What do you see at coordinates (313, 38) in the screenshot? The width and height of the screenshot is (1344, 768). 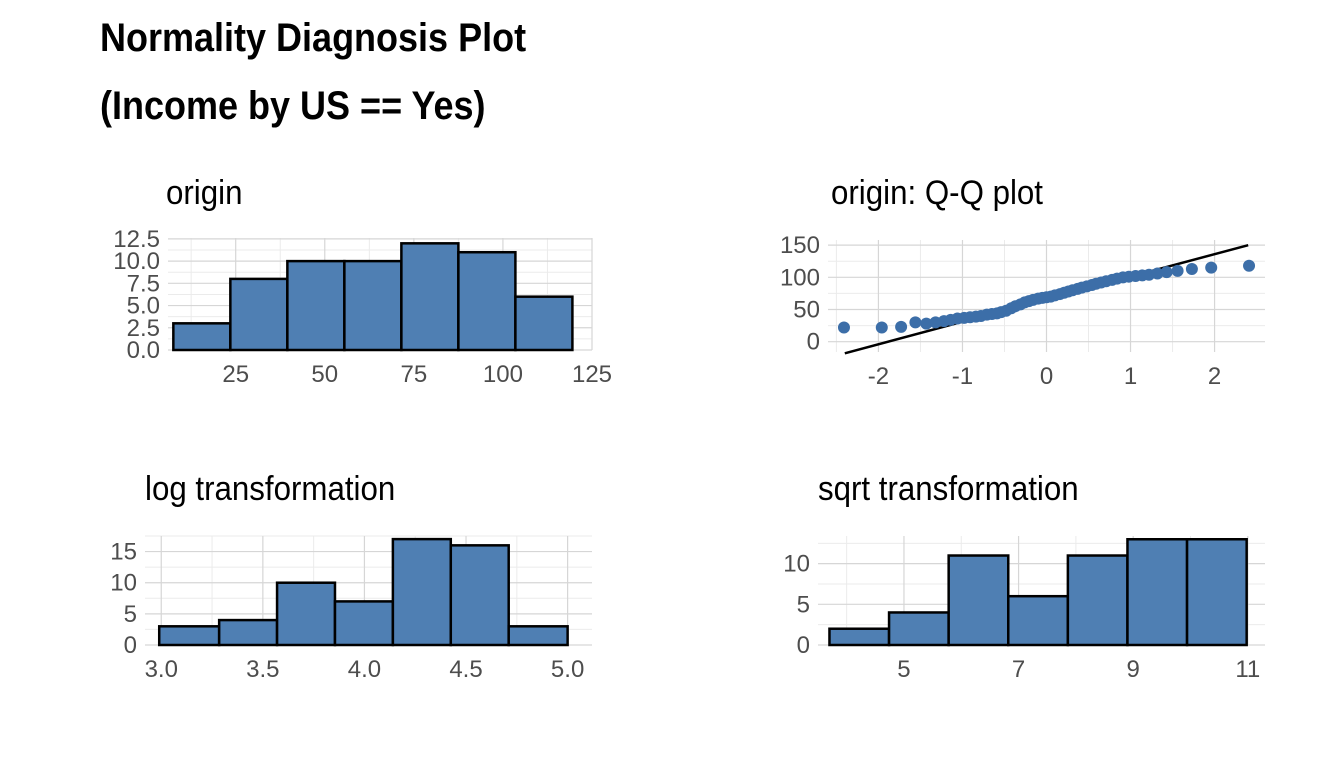 I see `figure-title-line-1: Normality Diagnosis Plot` at bounding box center [313, 38].